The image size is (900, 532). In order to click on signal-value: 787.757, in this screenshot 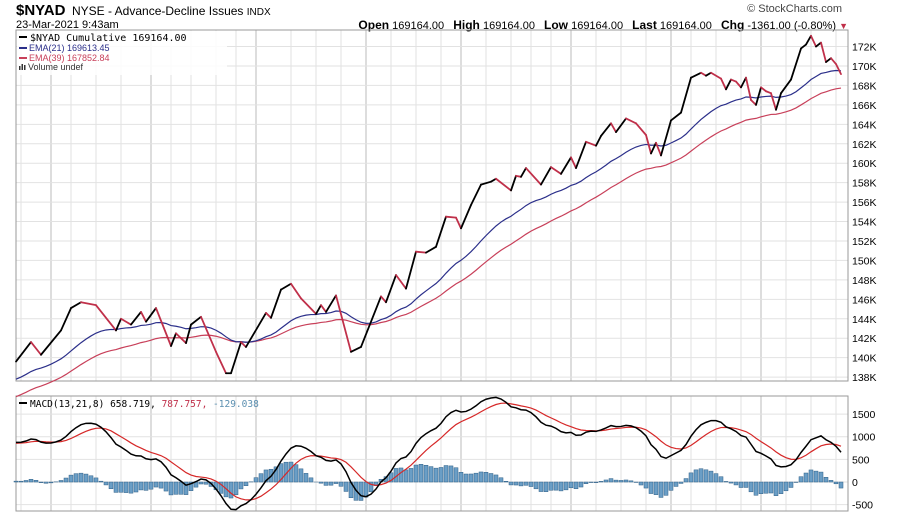, I will do `click(181, 404)`.